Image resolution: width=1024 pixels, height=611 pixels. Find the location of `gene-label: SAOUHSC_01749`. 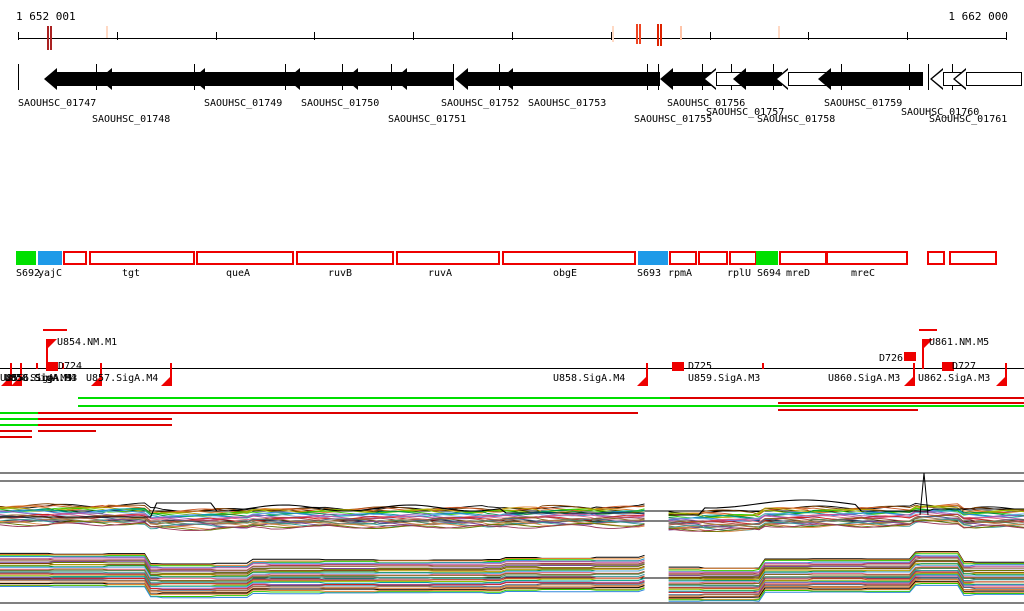

gene-label: SAOUHSC_01749 is located at coordinates (243, 103).